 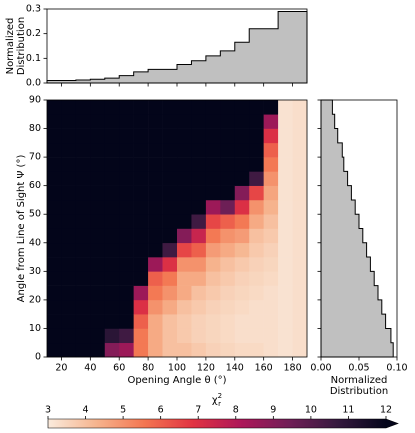 I want to click on x-tick-label: 180, so click(x=292, y=368).